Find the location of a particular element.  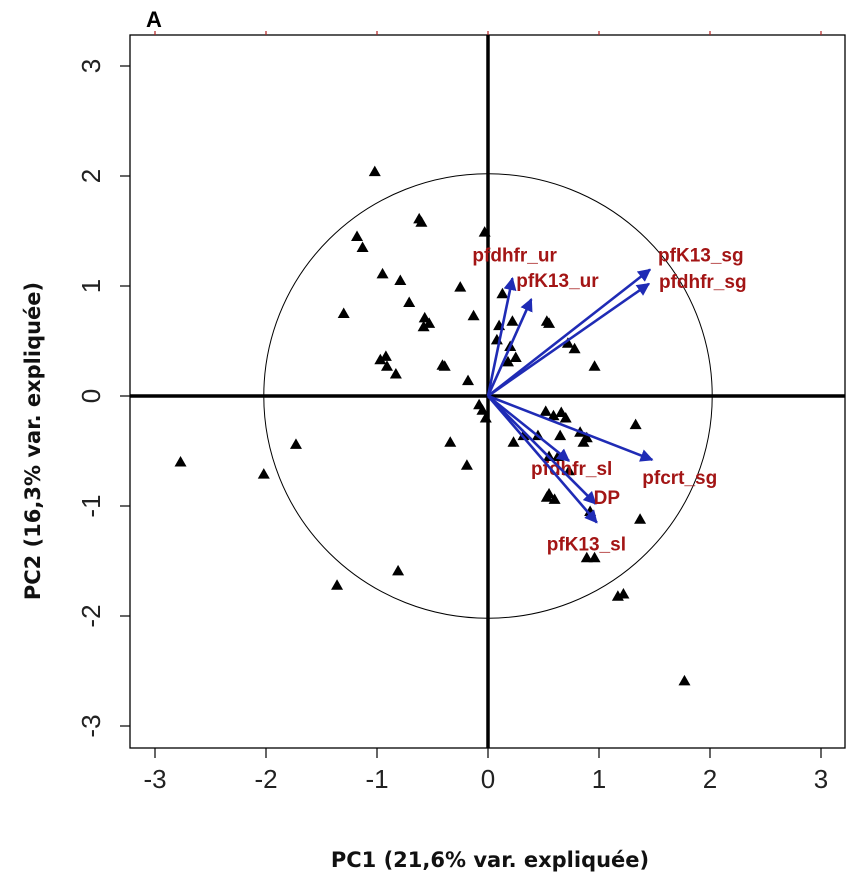

loading-label: pfdhfr_ur is located at coordinates (514, 255).